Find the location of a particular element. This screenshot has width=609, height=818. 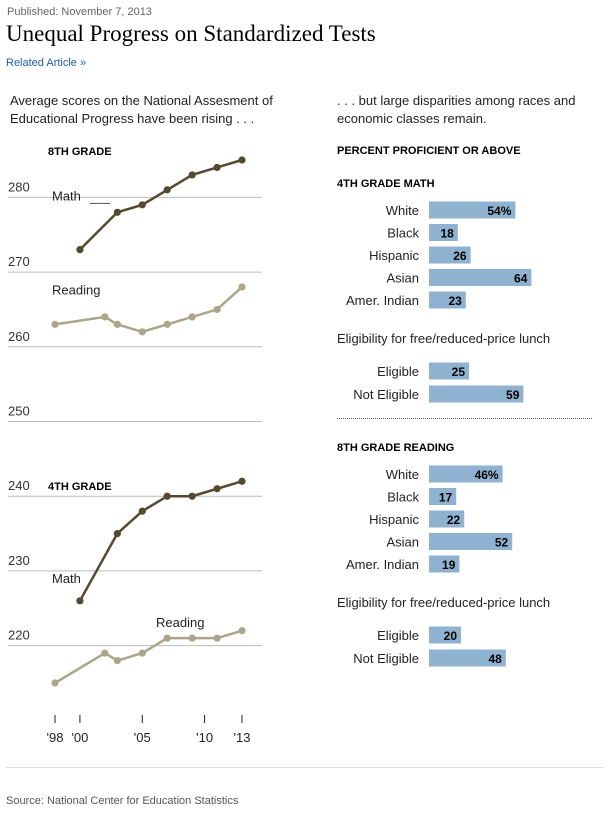

y-tick-label: 280 is located at coordinates (19, 186).